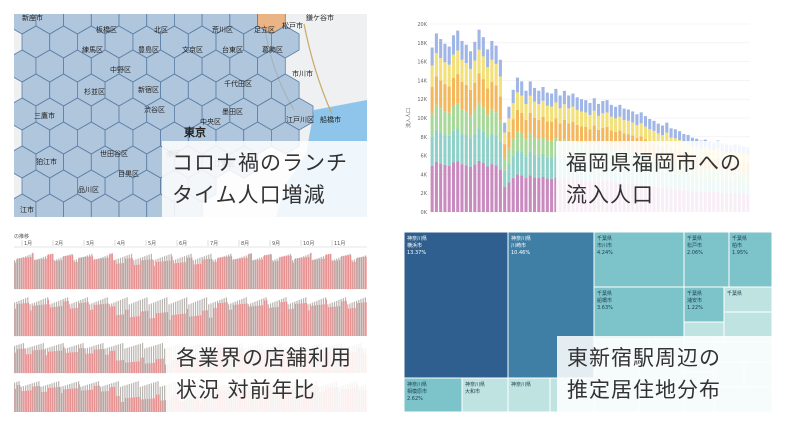  I want to click on tile-rect, so click(706, 260).